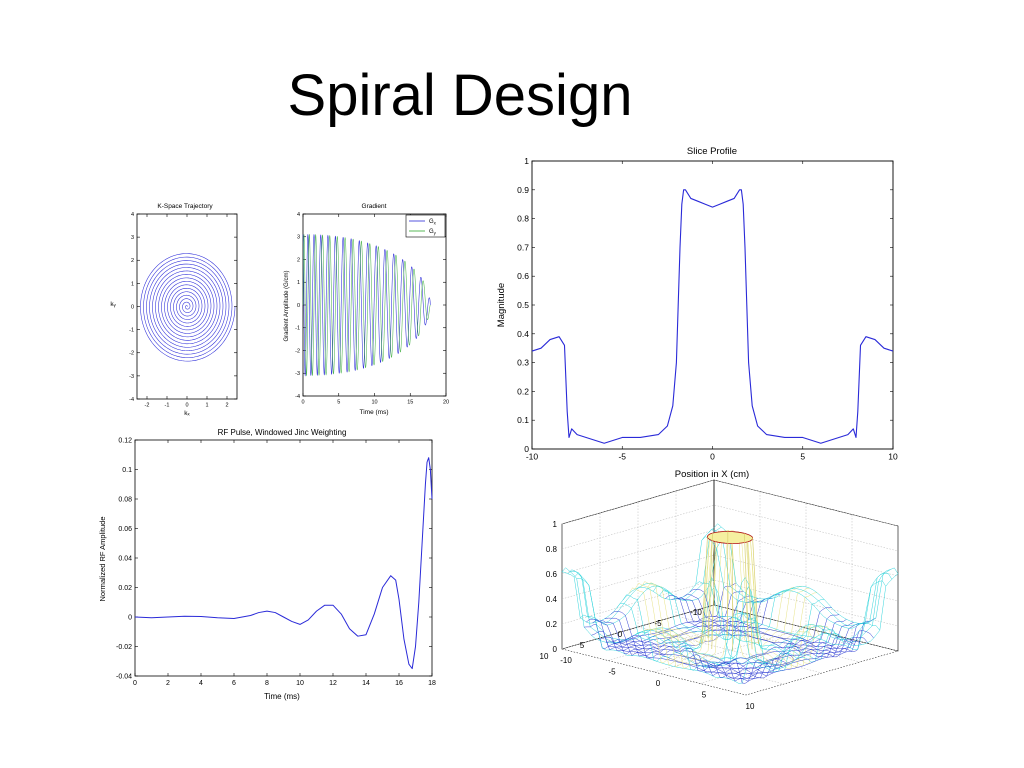 The width and height of the screenshot is (1024, 768). Describe the element at coordinates (131, 377) in the screenshot. I see `kspace-ytick-label: -3` at that location.